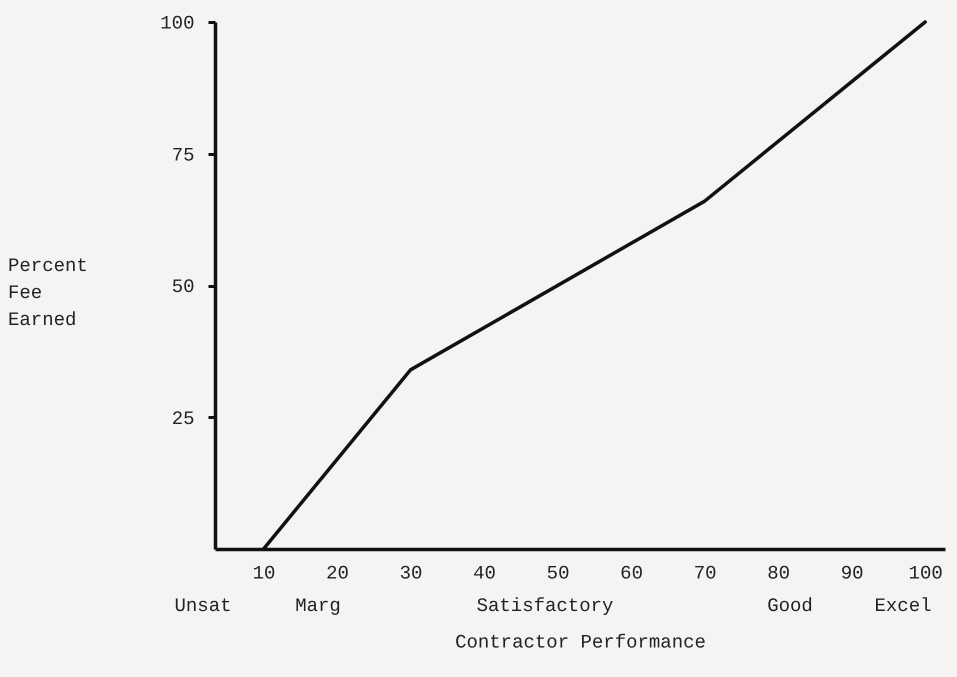 The image size is (957, 677). I want to click on x-tick-label: 70, so click(705, 573).